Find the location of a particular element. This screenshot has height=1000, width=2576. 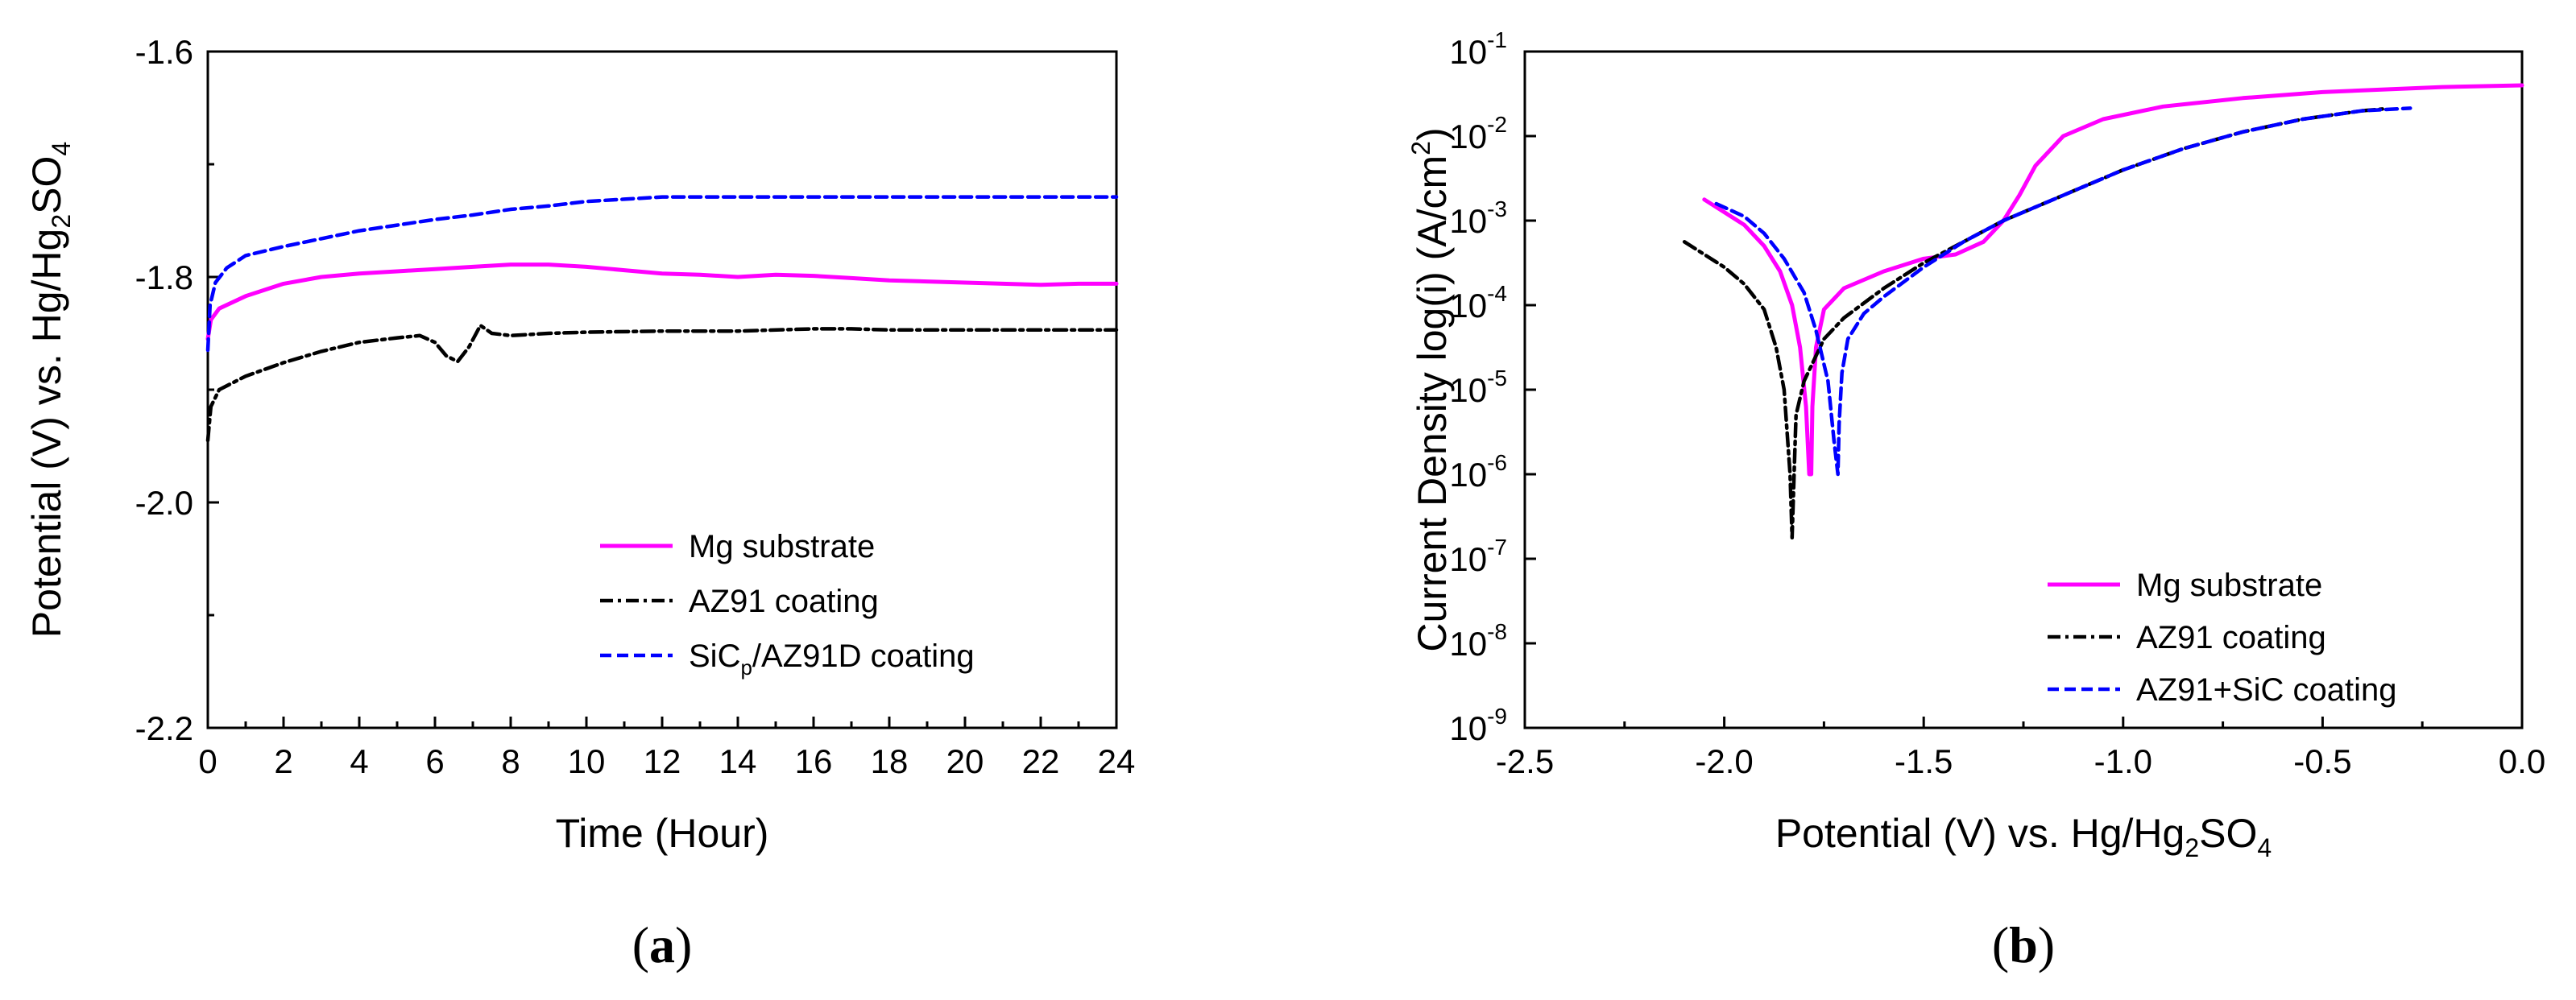

y-axis-title-mid: SO is located at coordinates (46, 185).